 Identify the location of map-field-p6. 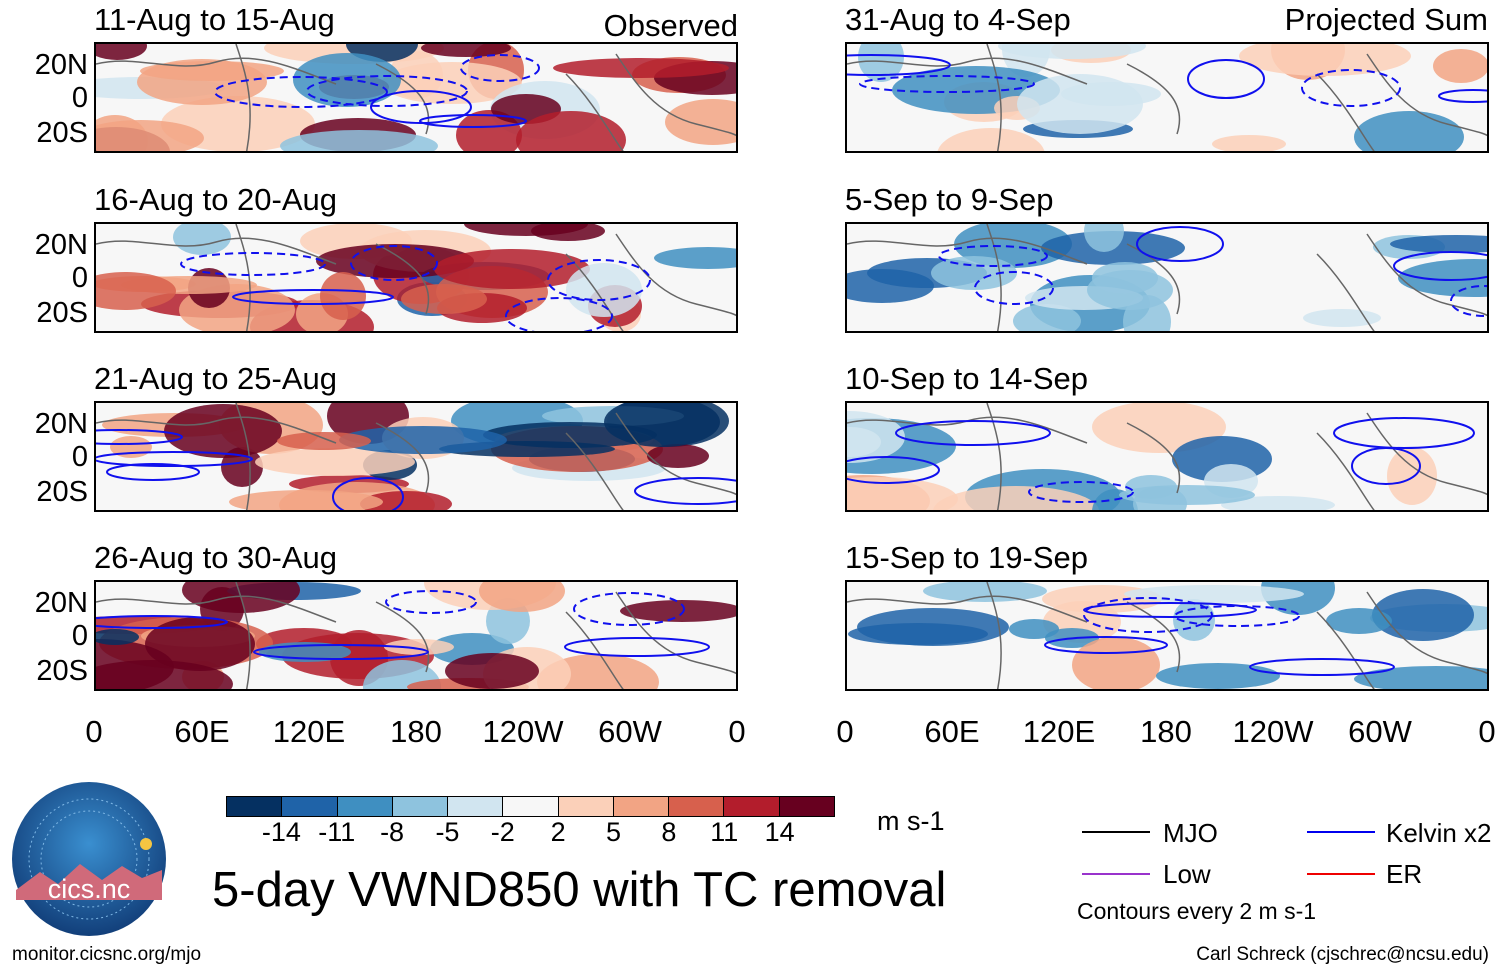
(1167, 277).